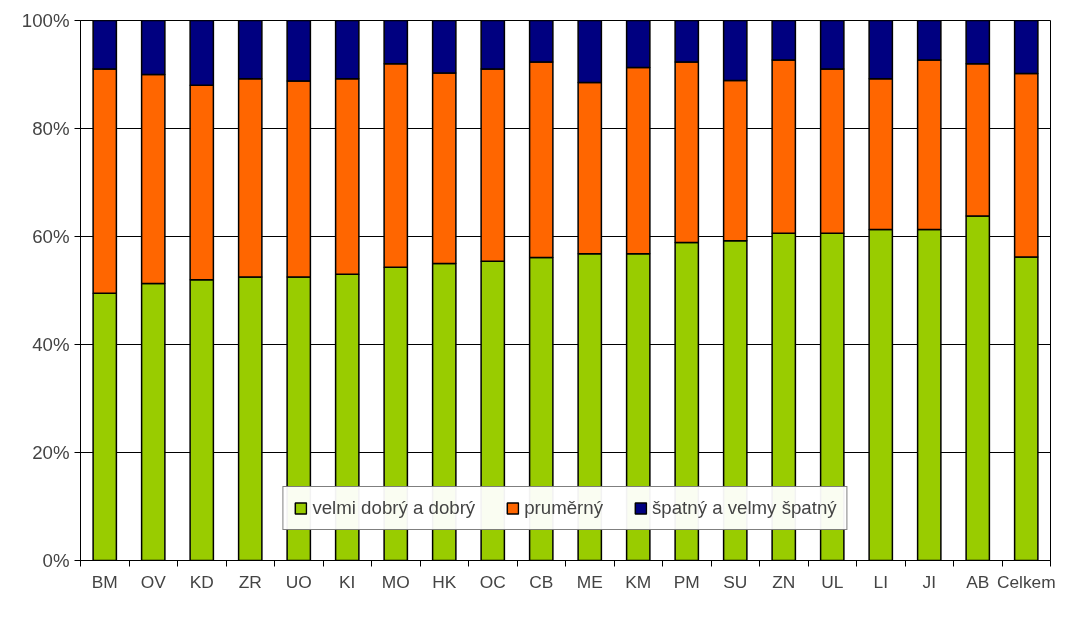  What do you see at coordinates (832, 581) in the screenshot?
I see `x-tick-label: UL` at bounding box center [832, 581].